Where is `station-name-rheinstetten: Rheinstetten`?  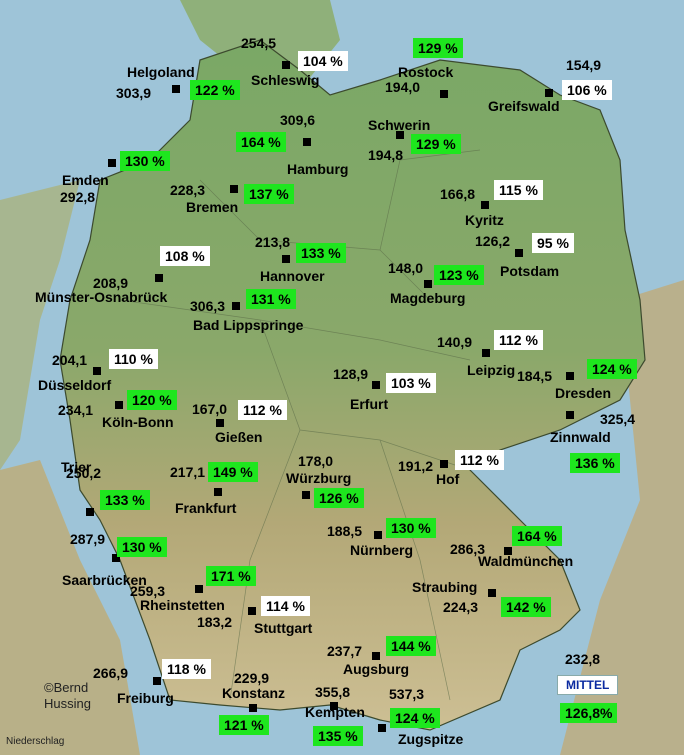
station-name-rheinstetten: Rheinstetten is located at coordinates (182, 605).